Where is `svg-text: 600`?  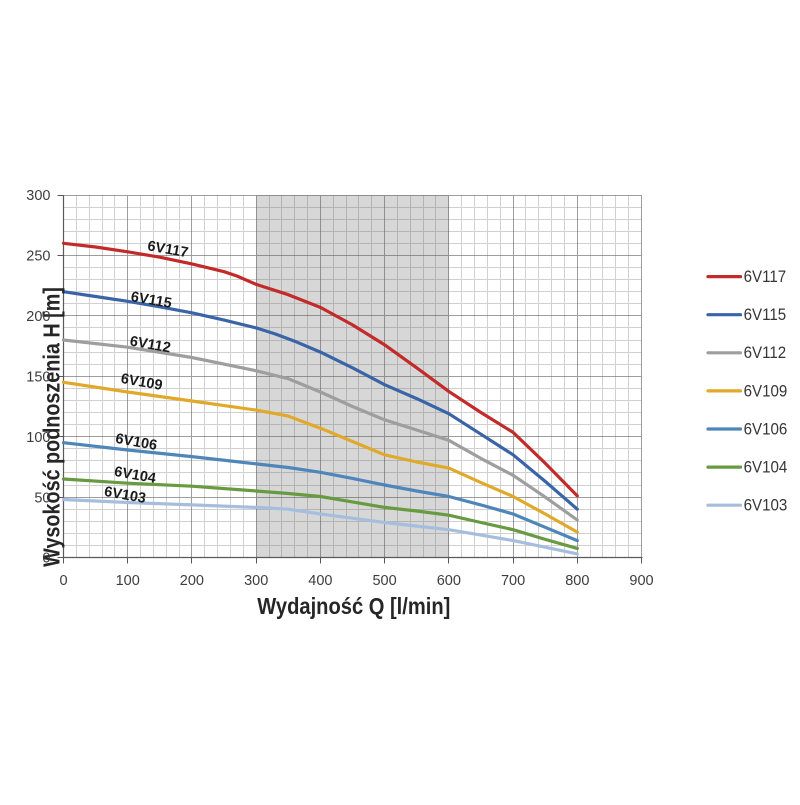 svg-text: 600 is located at coordinates (449, 581).